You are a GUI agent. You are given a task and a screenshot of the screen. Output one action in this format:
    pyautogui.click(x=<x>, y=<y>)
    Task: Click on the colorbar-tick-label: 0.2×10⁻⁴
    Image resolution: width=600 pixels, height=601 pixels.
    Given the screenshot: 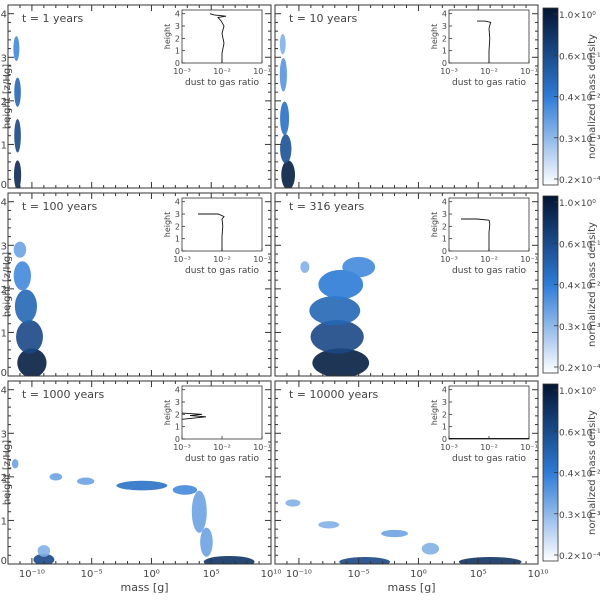 What is the action you would take?
    pyautogui.click(x=579, y=369)
    